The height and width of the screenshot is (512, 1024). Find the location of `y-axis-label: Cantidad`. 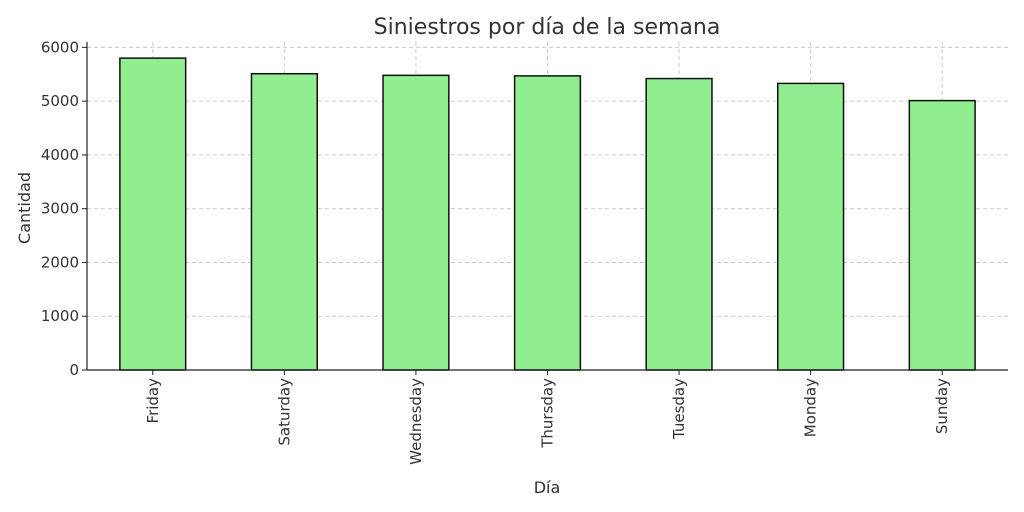

y-axis-label: Cantidad is located at coordinates (24, 208).